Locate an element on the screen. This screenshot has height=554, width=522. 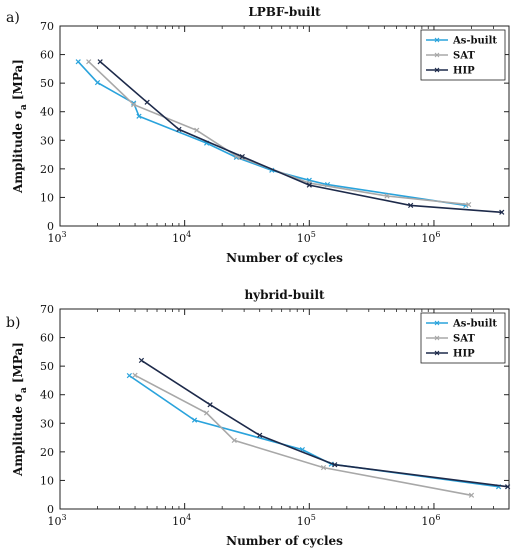
chart-title: LPBF-built is located at coordinates (284, 12).